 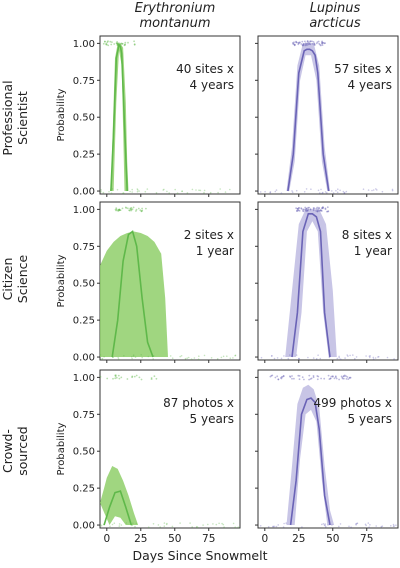 What do you see at coordinates (205, 69) in the screenshot?
I see `panel-annotation: 40 sites x` at bounding box center [205, 69].